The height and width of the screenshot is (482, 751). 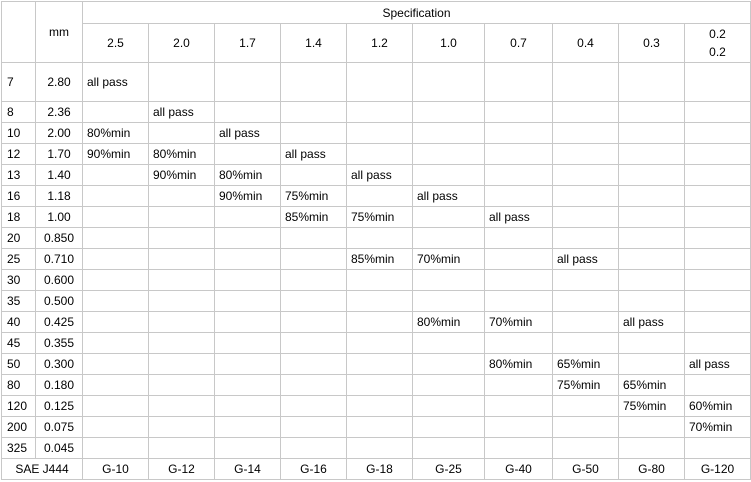 What do you see at coordinates (59, 196) in the screenshot?
I see `mm-cell: 1.18` at bounding box center [59, 196].